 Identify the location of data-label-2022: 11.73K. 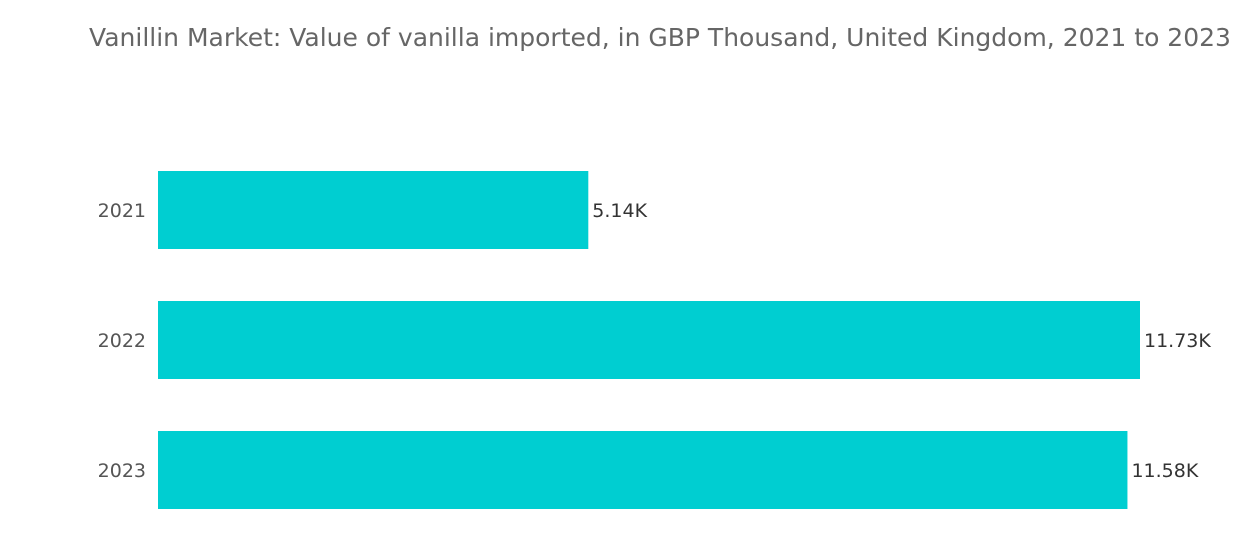
(1177, 341).